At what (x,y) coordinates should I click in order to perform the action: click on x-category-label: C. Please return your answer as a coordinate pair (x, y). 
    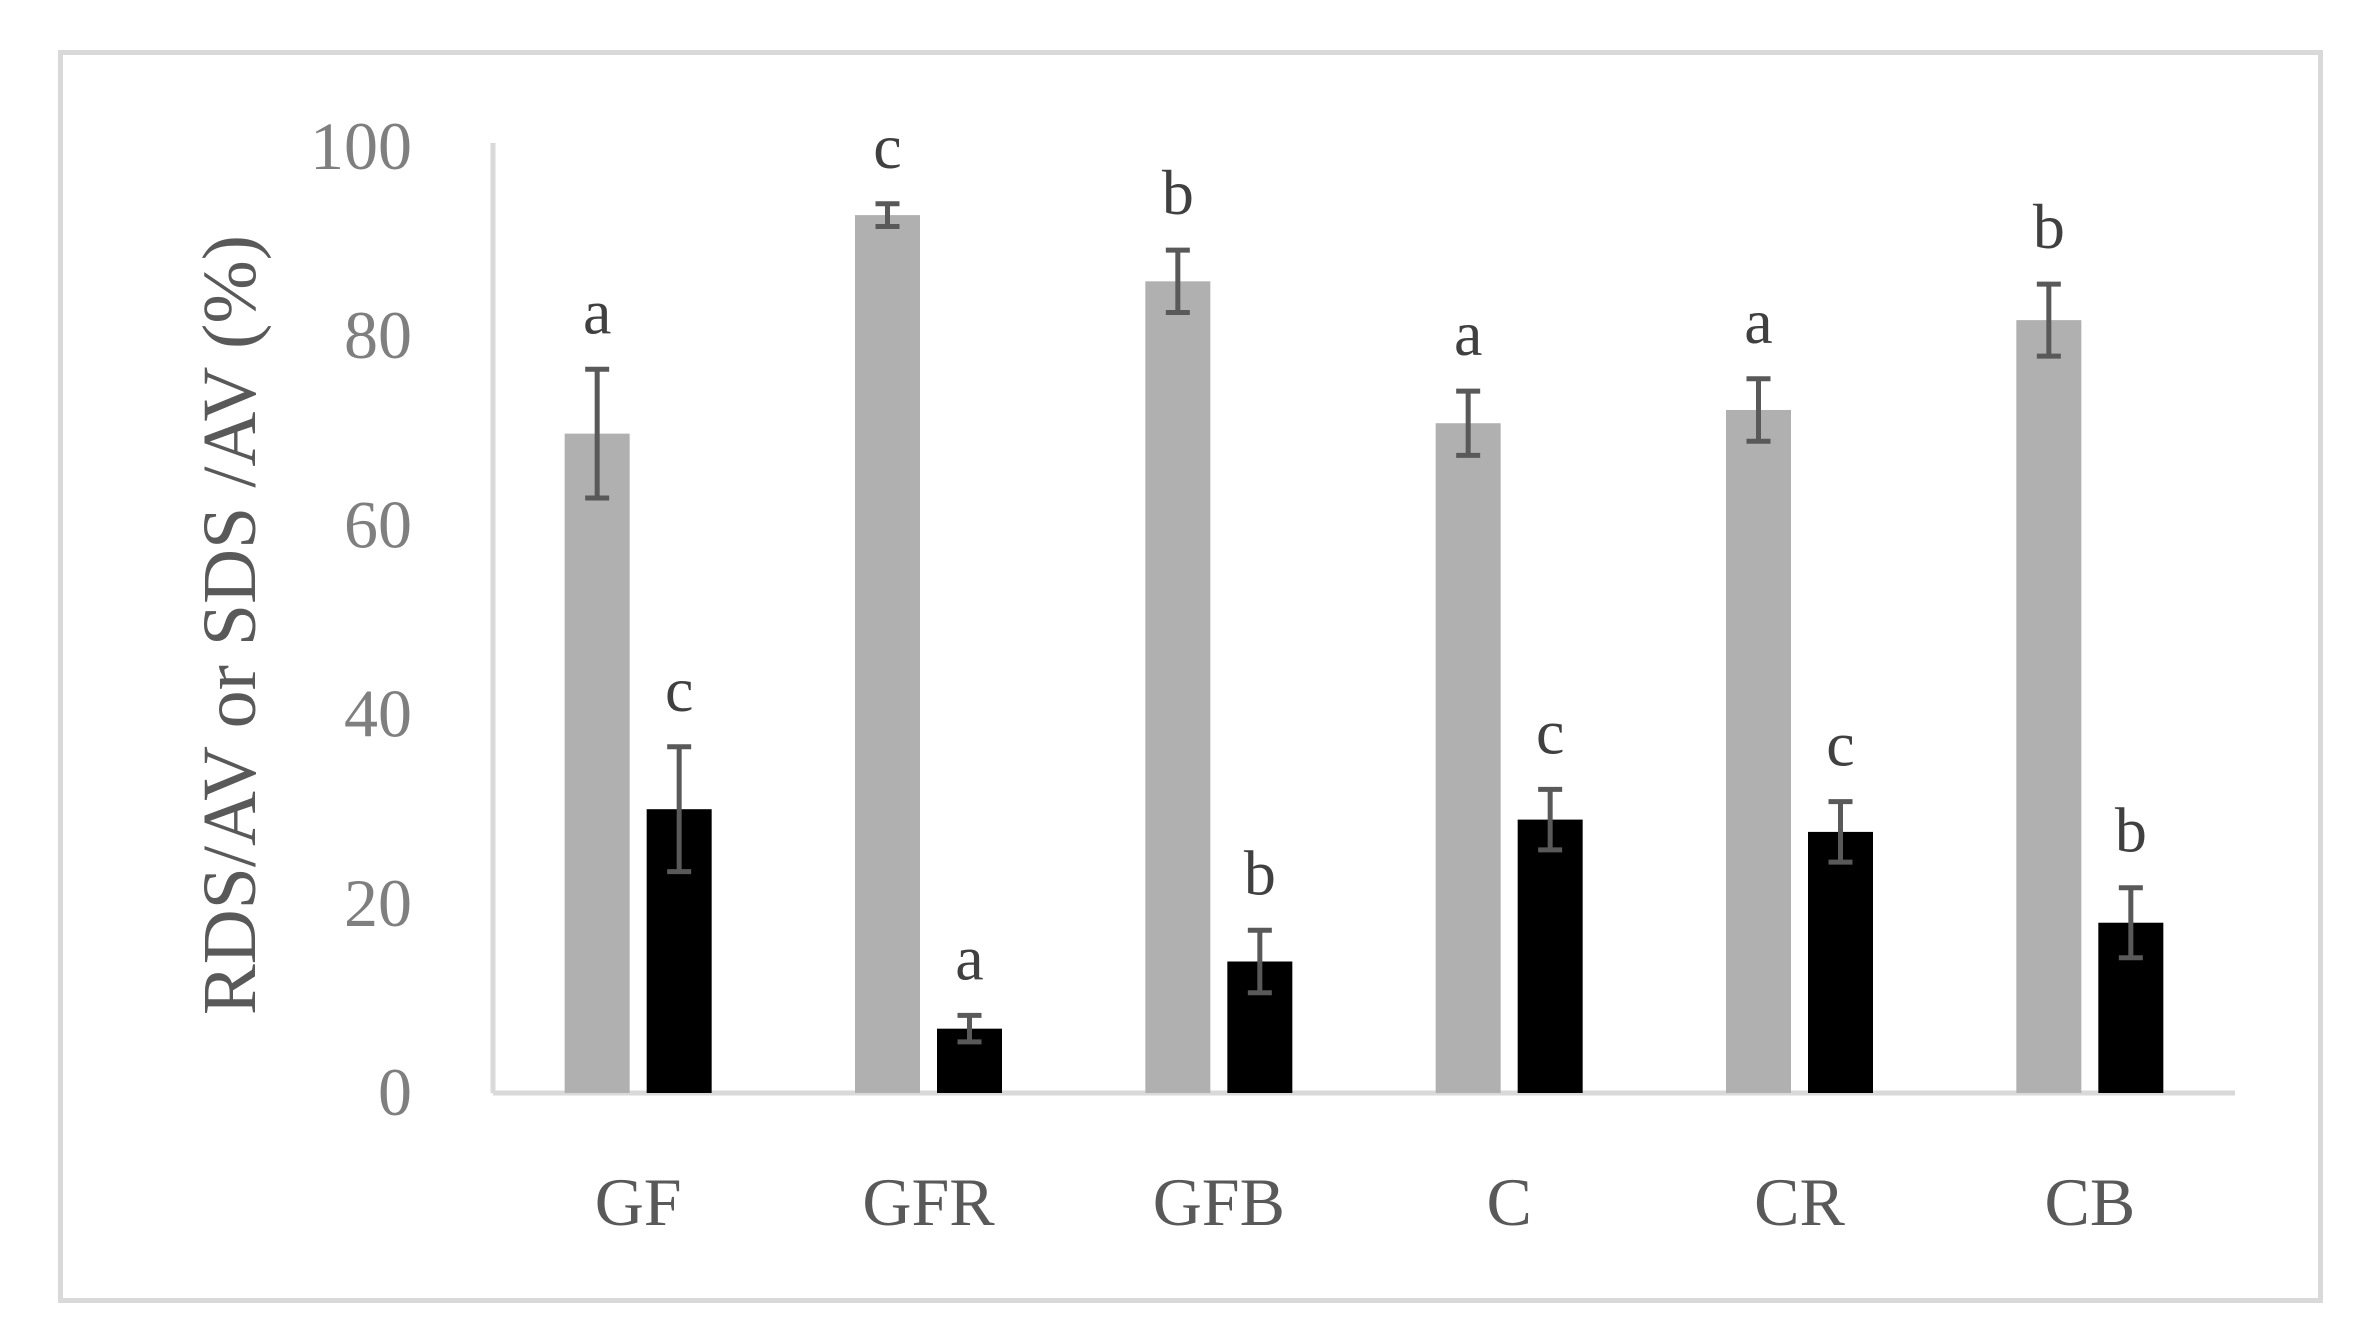
    Looking at the image, I should click on (1508, 1202).